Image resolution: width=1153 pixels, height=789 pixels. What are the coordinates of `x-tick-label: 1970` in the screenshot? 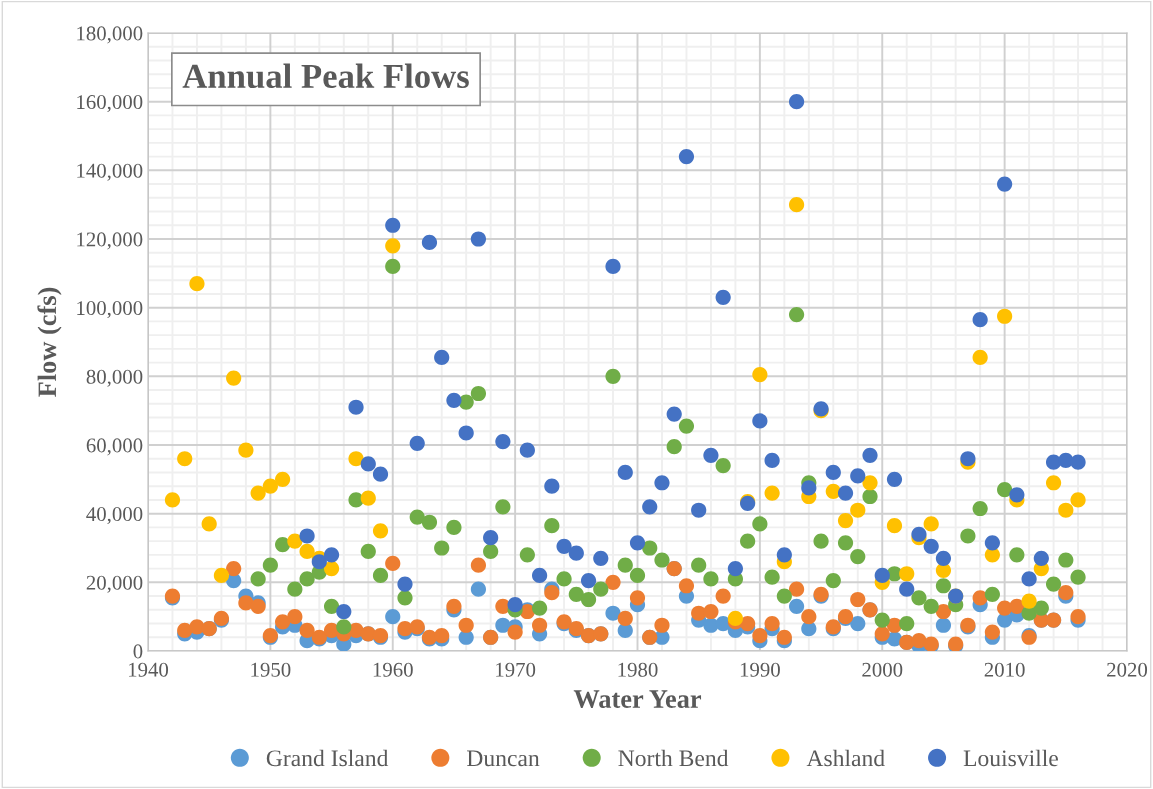 It's located at (516, 669).